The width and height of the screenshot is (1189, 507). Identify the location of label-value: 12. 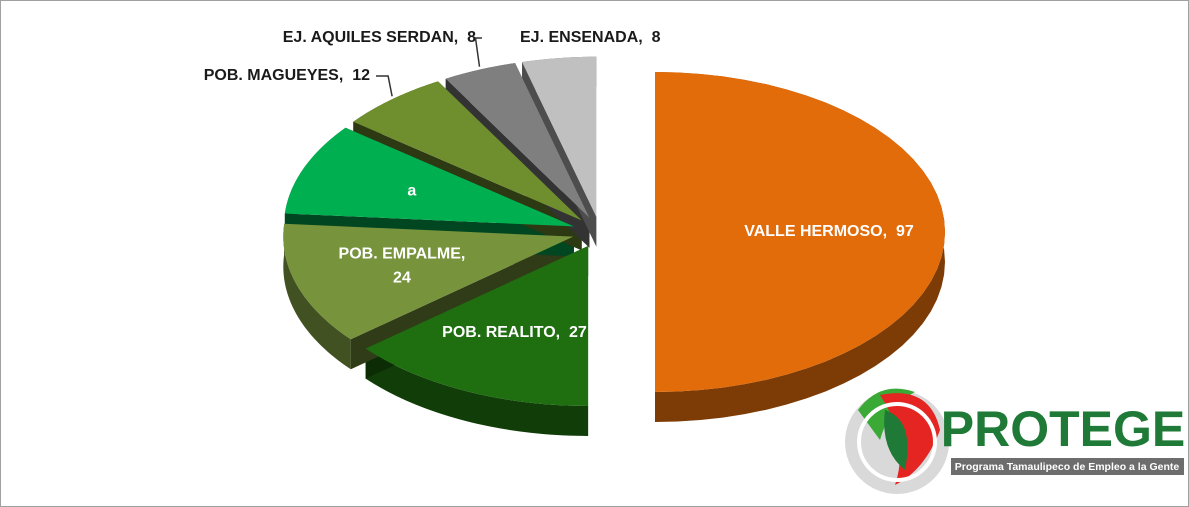
(361, 75).